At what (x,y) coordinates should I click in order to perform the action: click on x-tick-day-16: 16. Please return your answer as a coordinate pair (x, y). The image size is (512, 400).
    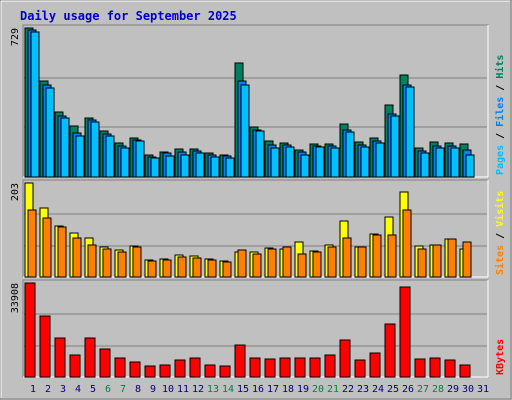
    Looking at the image, I should click on (258, 389).